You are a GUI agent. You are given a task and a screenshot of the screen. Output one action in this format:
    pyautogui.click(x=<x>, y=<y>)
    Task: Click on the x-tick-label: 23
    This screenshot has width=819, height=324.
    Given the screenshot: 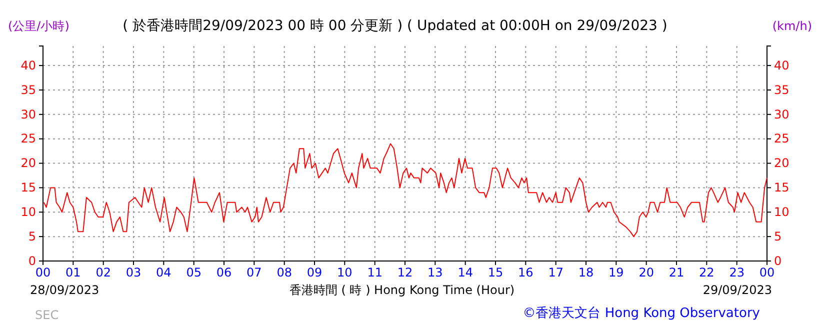 What is the action you would take?
    pyautogui.click(x=736, y=273)
    